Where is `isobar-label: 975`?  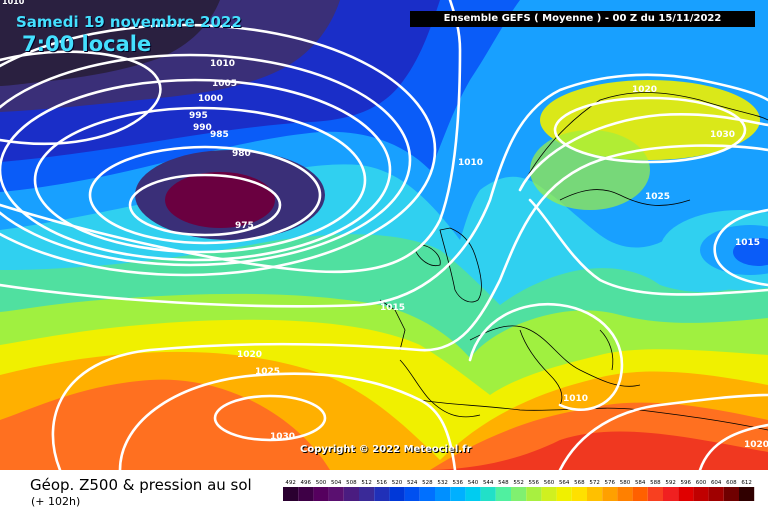
isobar-label: 975 is located at coordinates (244, 226).